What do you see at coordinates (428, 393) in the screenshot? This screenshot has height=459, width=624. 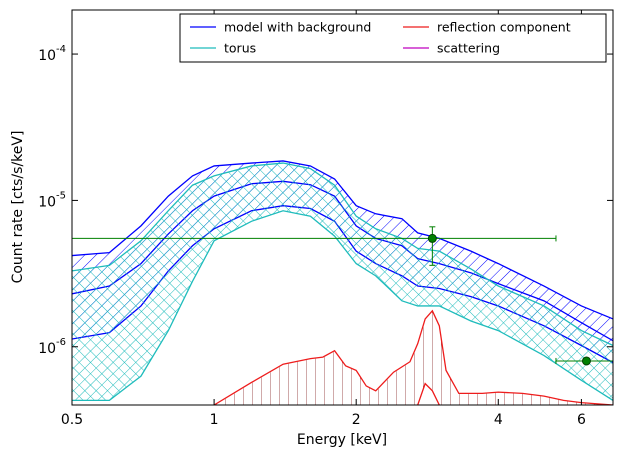 I see `series-line-lower` at bounding box center [428, 393].